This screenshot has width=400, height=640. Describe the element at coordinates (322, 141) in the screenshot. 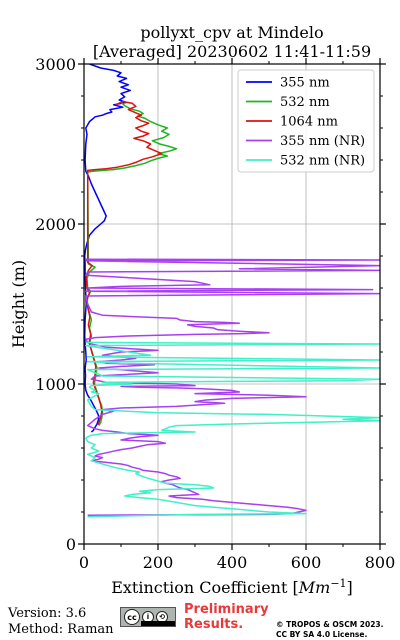

I see `legend-label: 355 nm (NR)` at that location.